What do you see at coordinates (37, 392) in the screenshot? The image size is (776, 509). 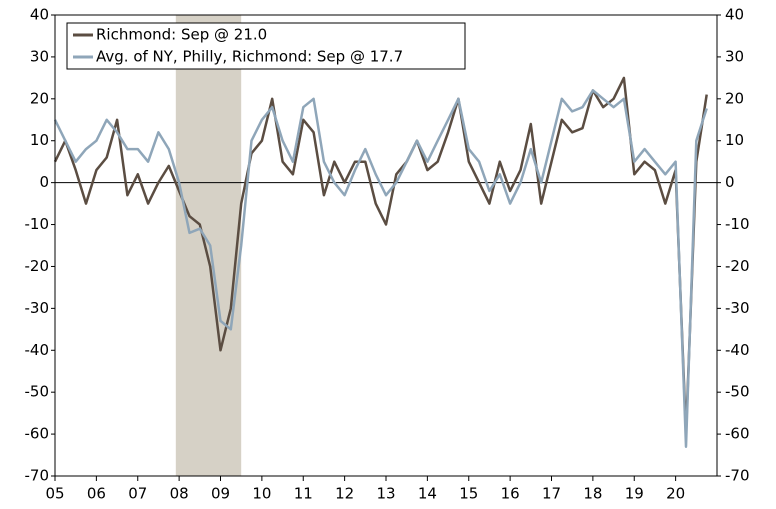 I see `y-tick-label: -50` at bounding box center [37, 392].